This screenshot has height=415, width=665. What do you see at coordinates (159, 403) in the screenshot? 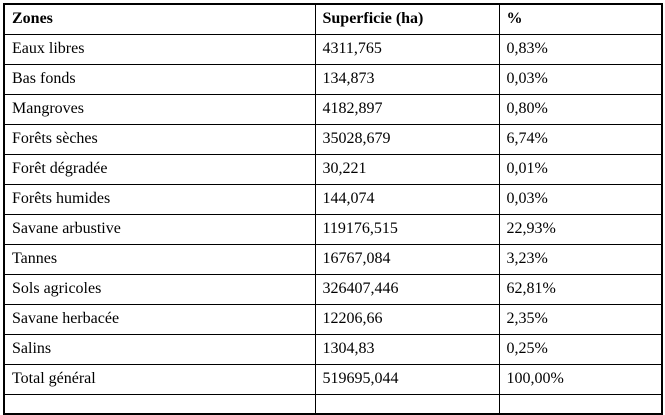
I see `zone-cell-empty` at bounding box center [159, 403].